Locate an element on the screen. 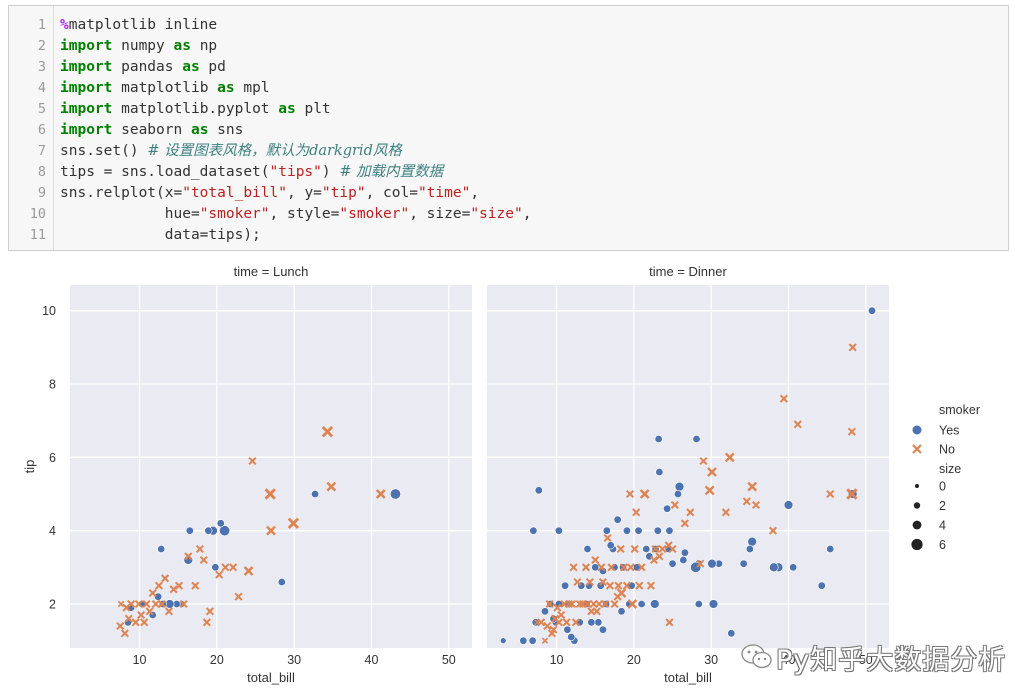 The height and width of the screenshot is (700, 1015). code-token: sns is located at coordinates (226, 130).